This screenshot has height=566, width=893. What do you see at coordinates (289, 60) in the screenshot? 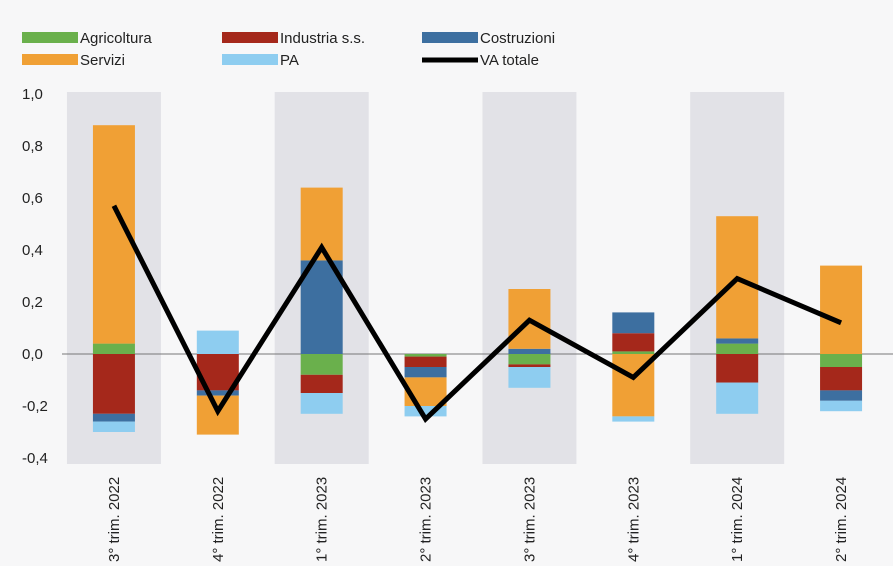
I see `legend-label: PA` at bounding box center [289, 60].